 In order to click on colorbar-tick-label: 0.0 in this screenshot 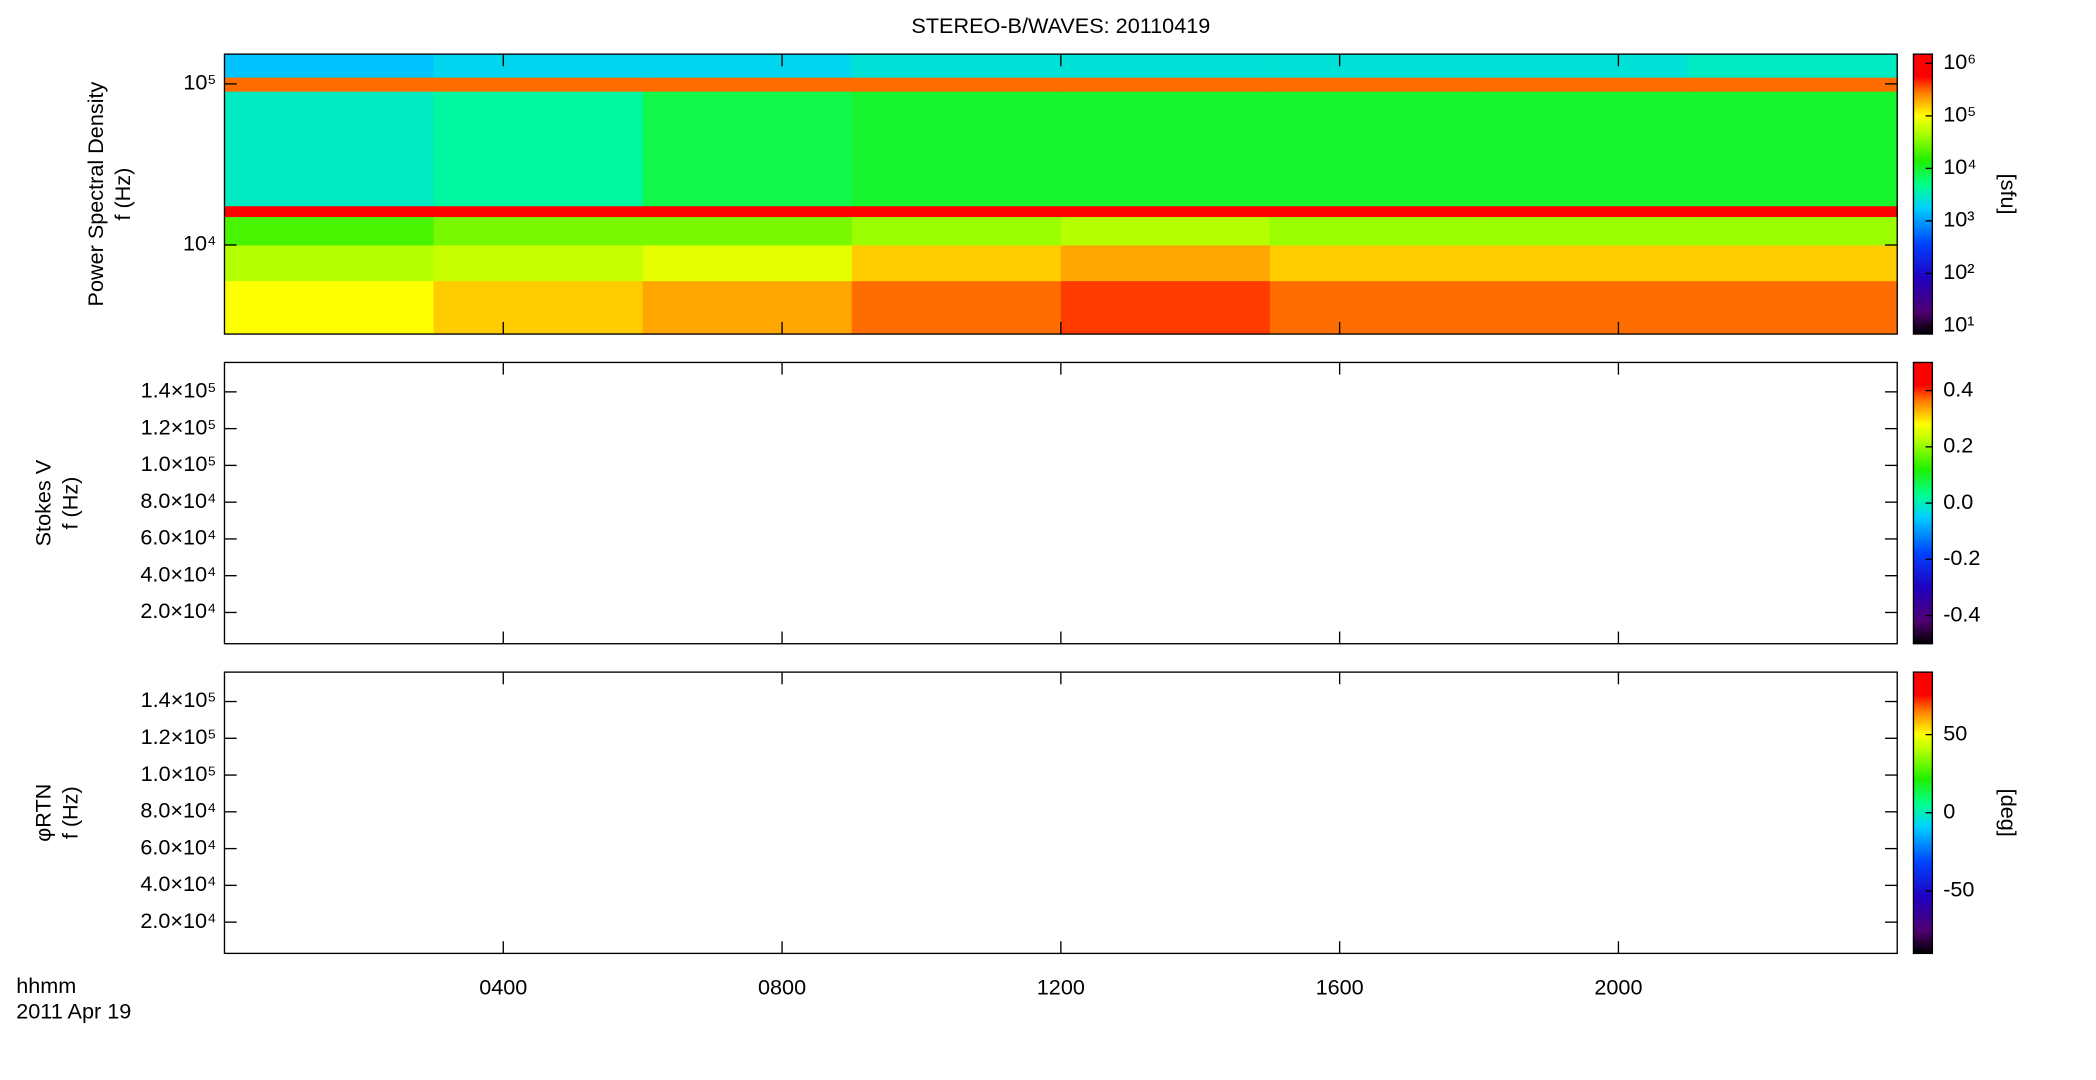, I will do `click(1958, 501)`.